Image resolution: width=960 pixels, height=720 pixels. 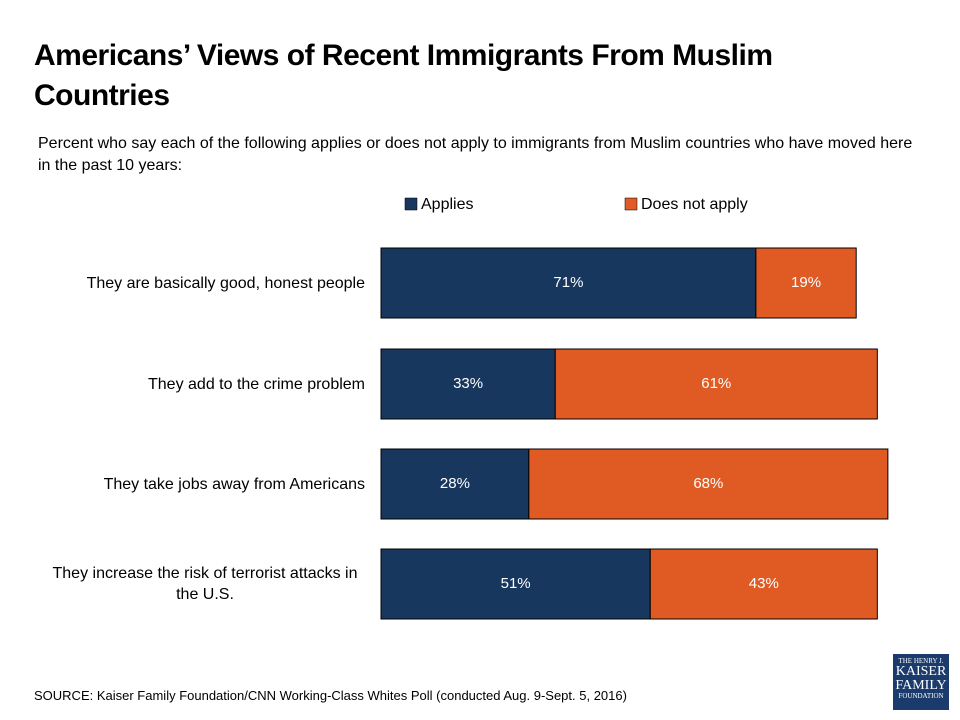 I want to click on data-label: 51%, so click(x=516, y=583).